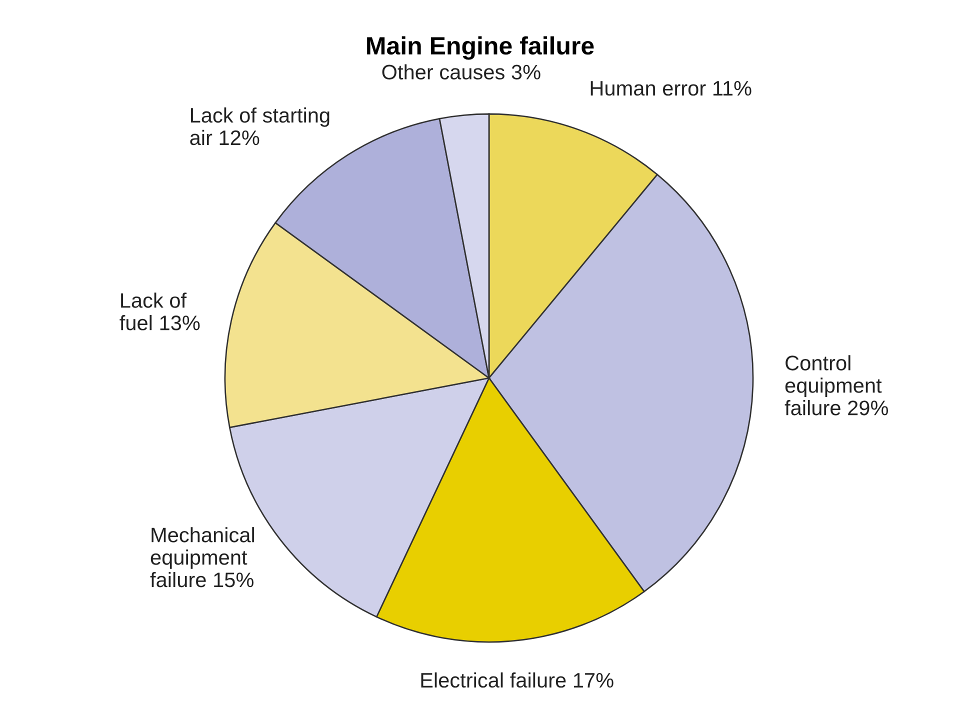 The height and width of the screenshot is (720, 960). What do you see at coordinates (260, 126) in the screenshot?
I see `slice-label: Lack of starting air 12%` at bounding box center [260, 126].